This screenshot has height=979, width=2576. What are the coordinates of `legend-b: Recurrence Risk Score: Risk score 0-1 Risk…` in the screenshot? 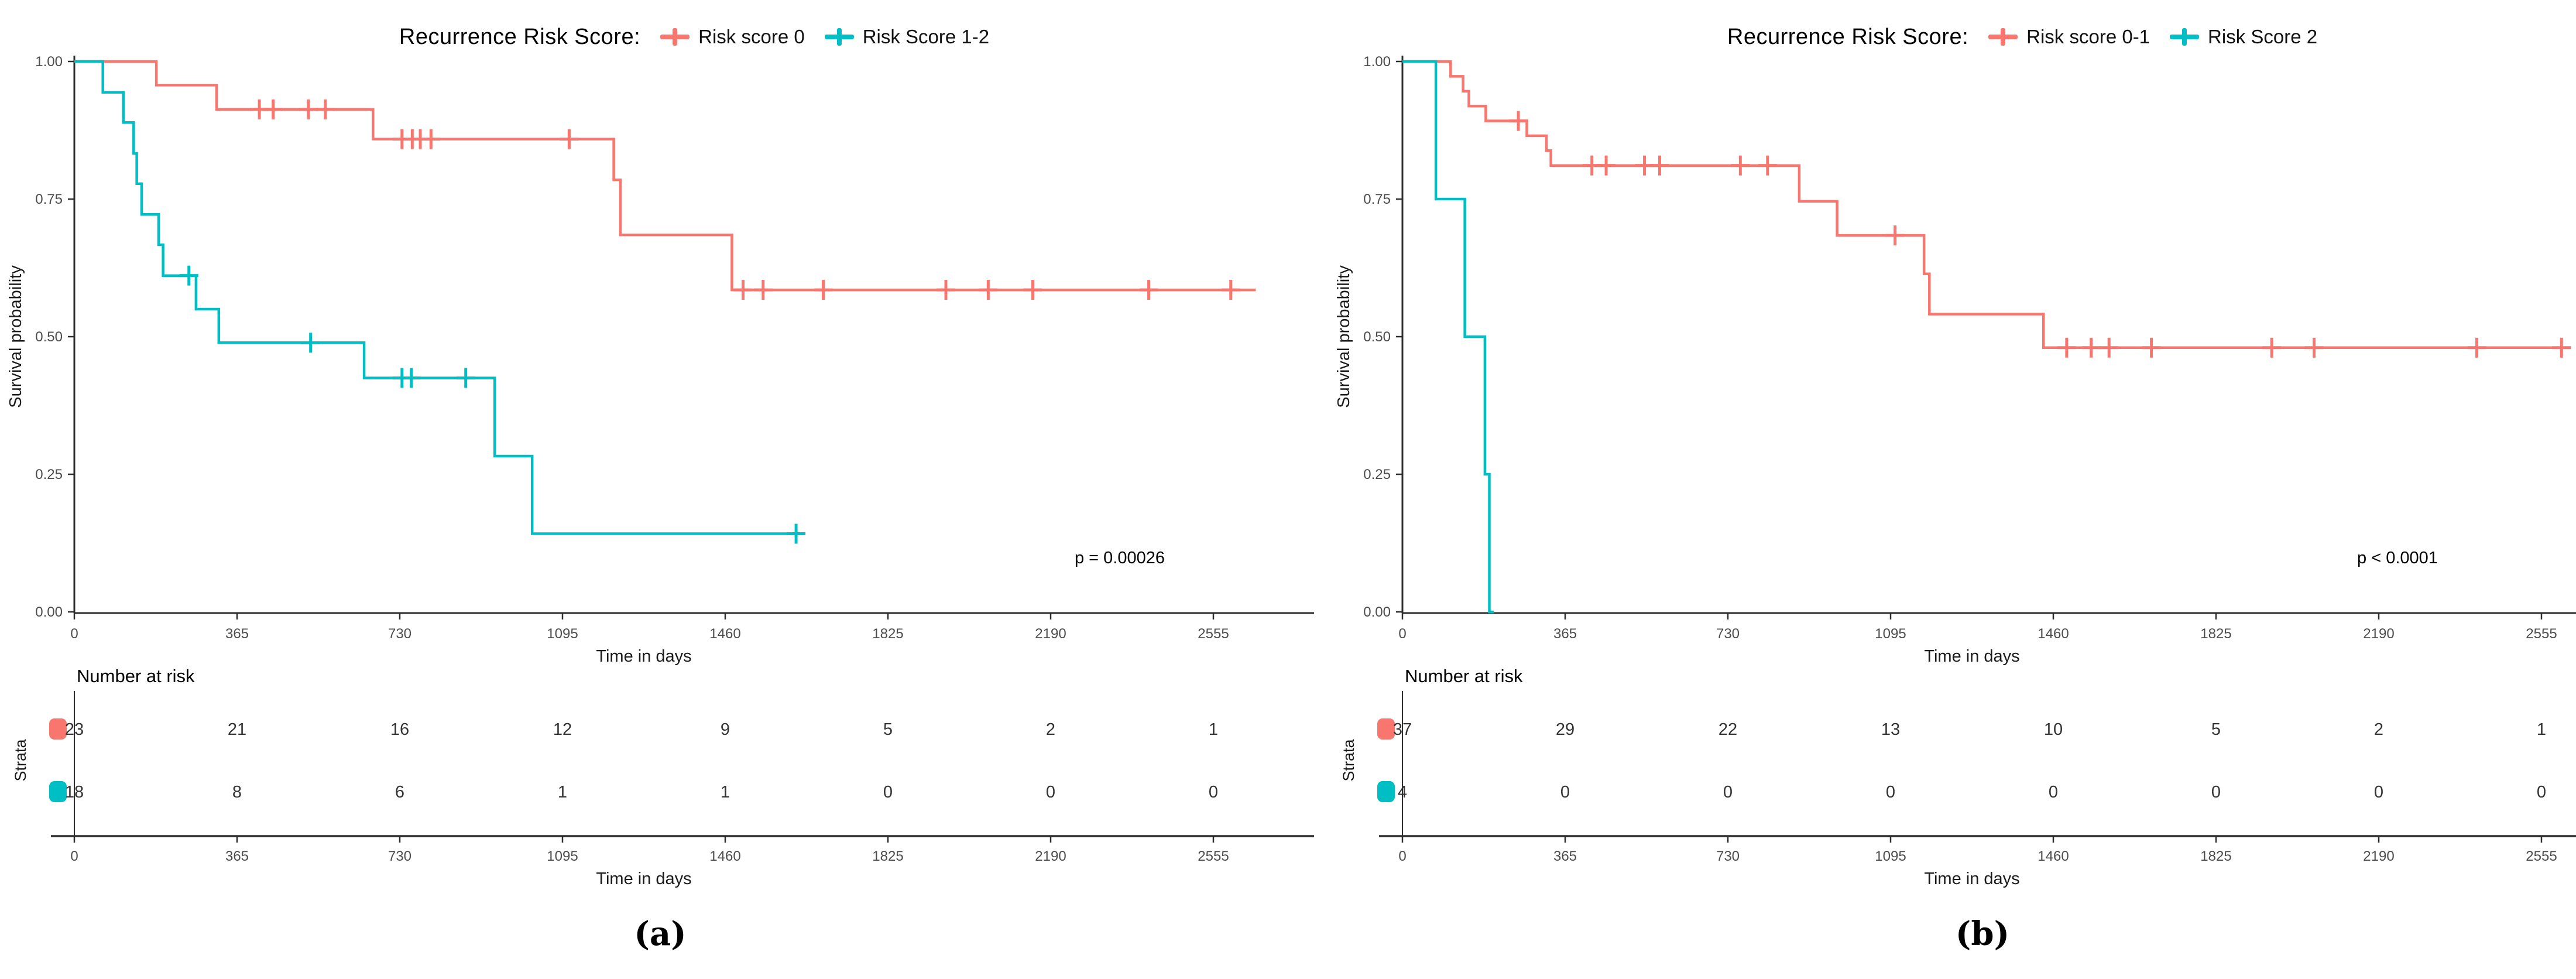 It's located at (1989, 36).